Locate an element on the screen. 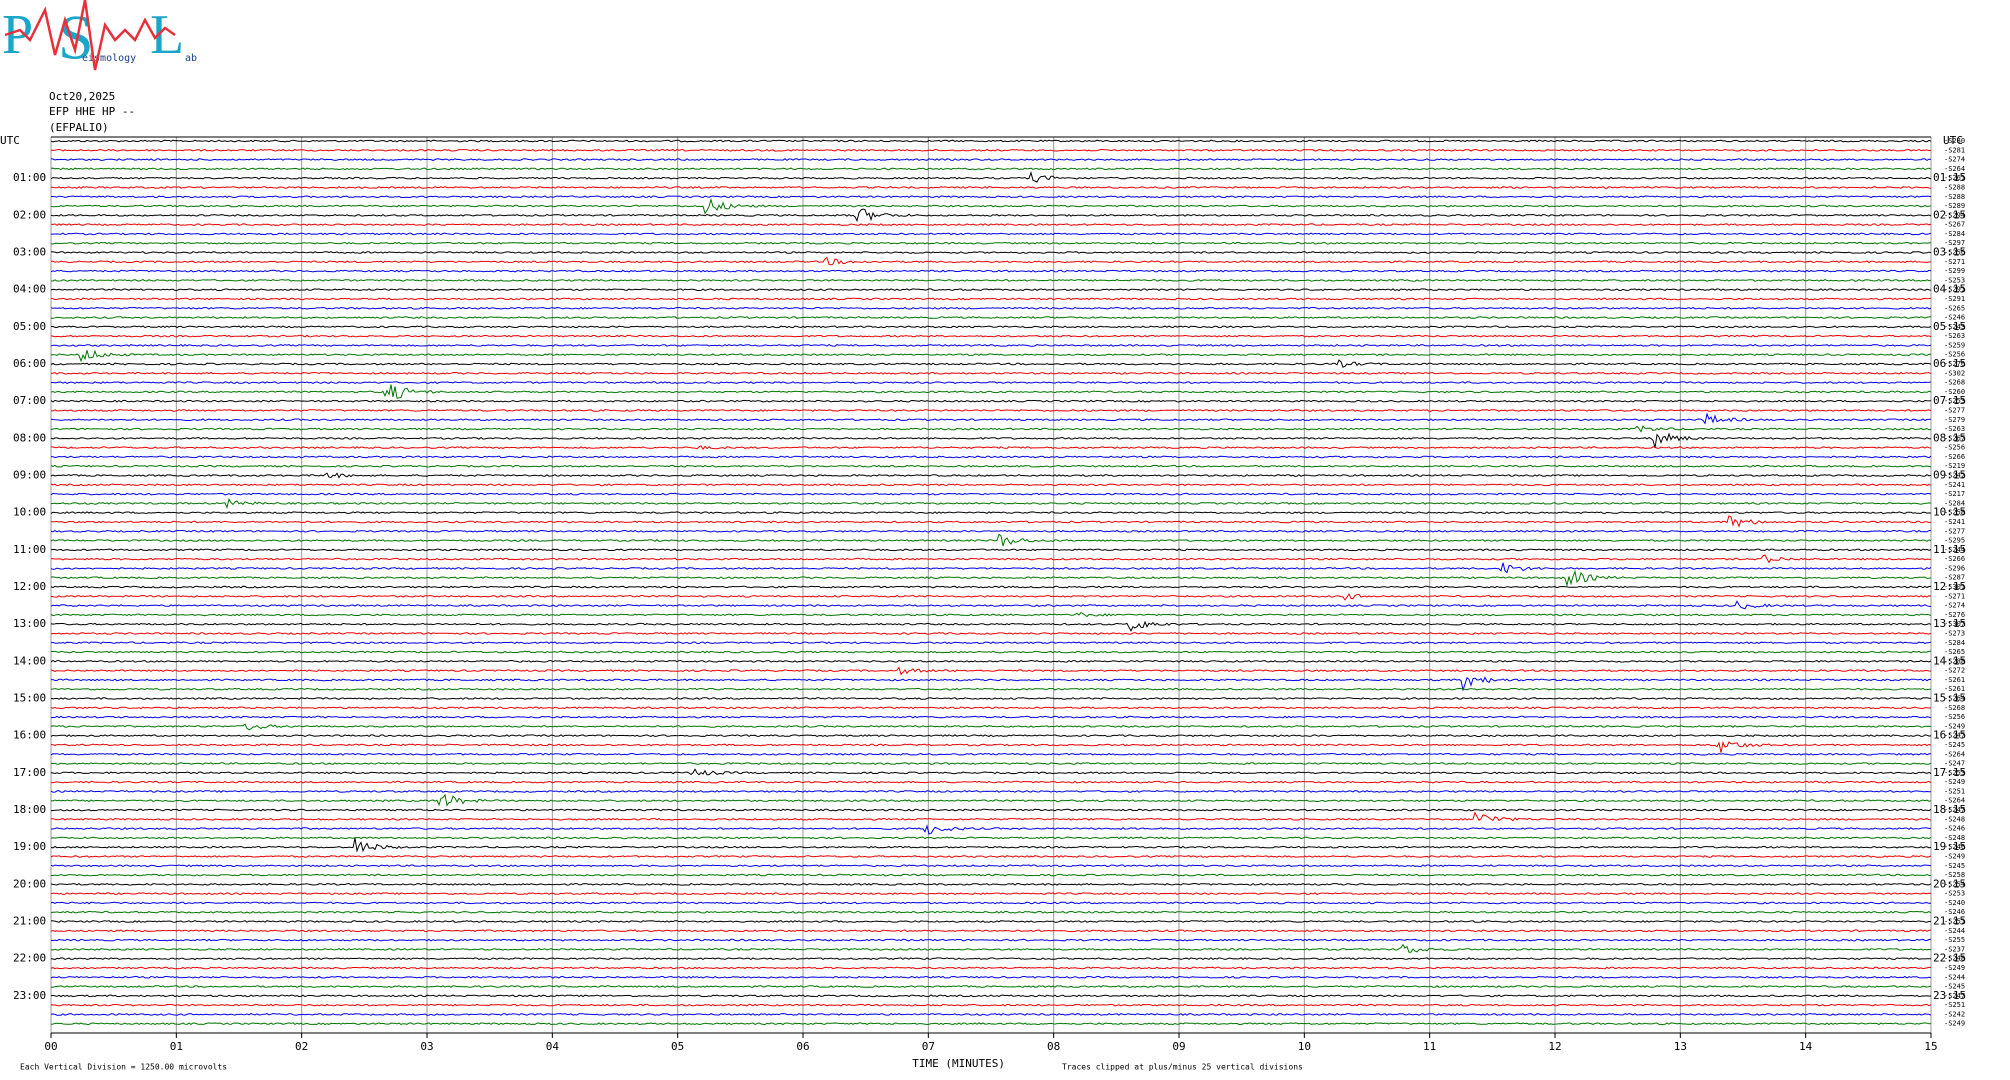  left-hour-label: 04:00 is located at coordinates (29, 289).